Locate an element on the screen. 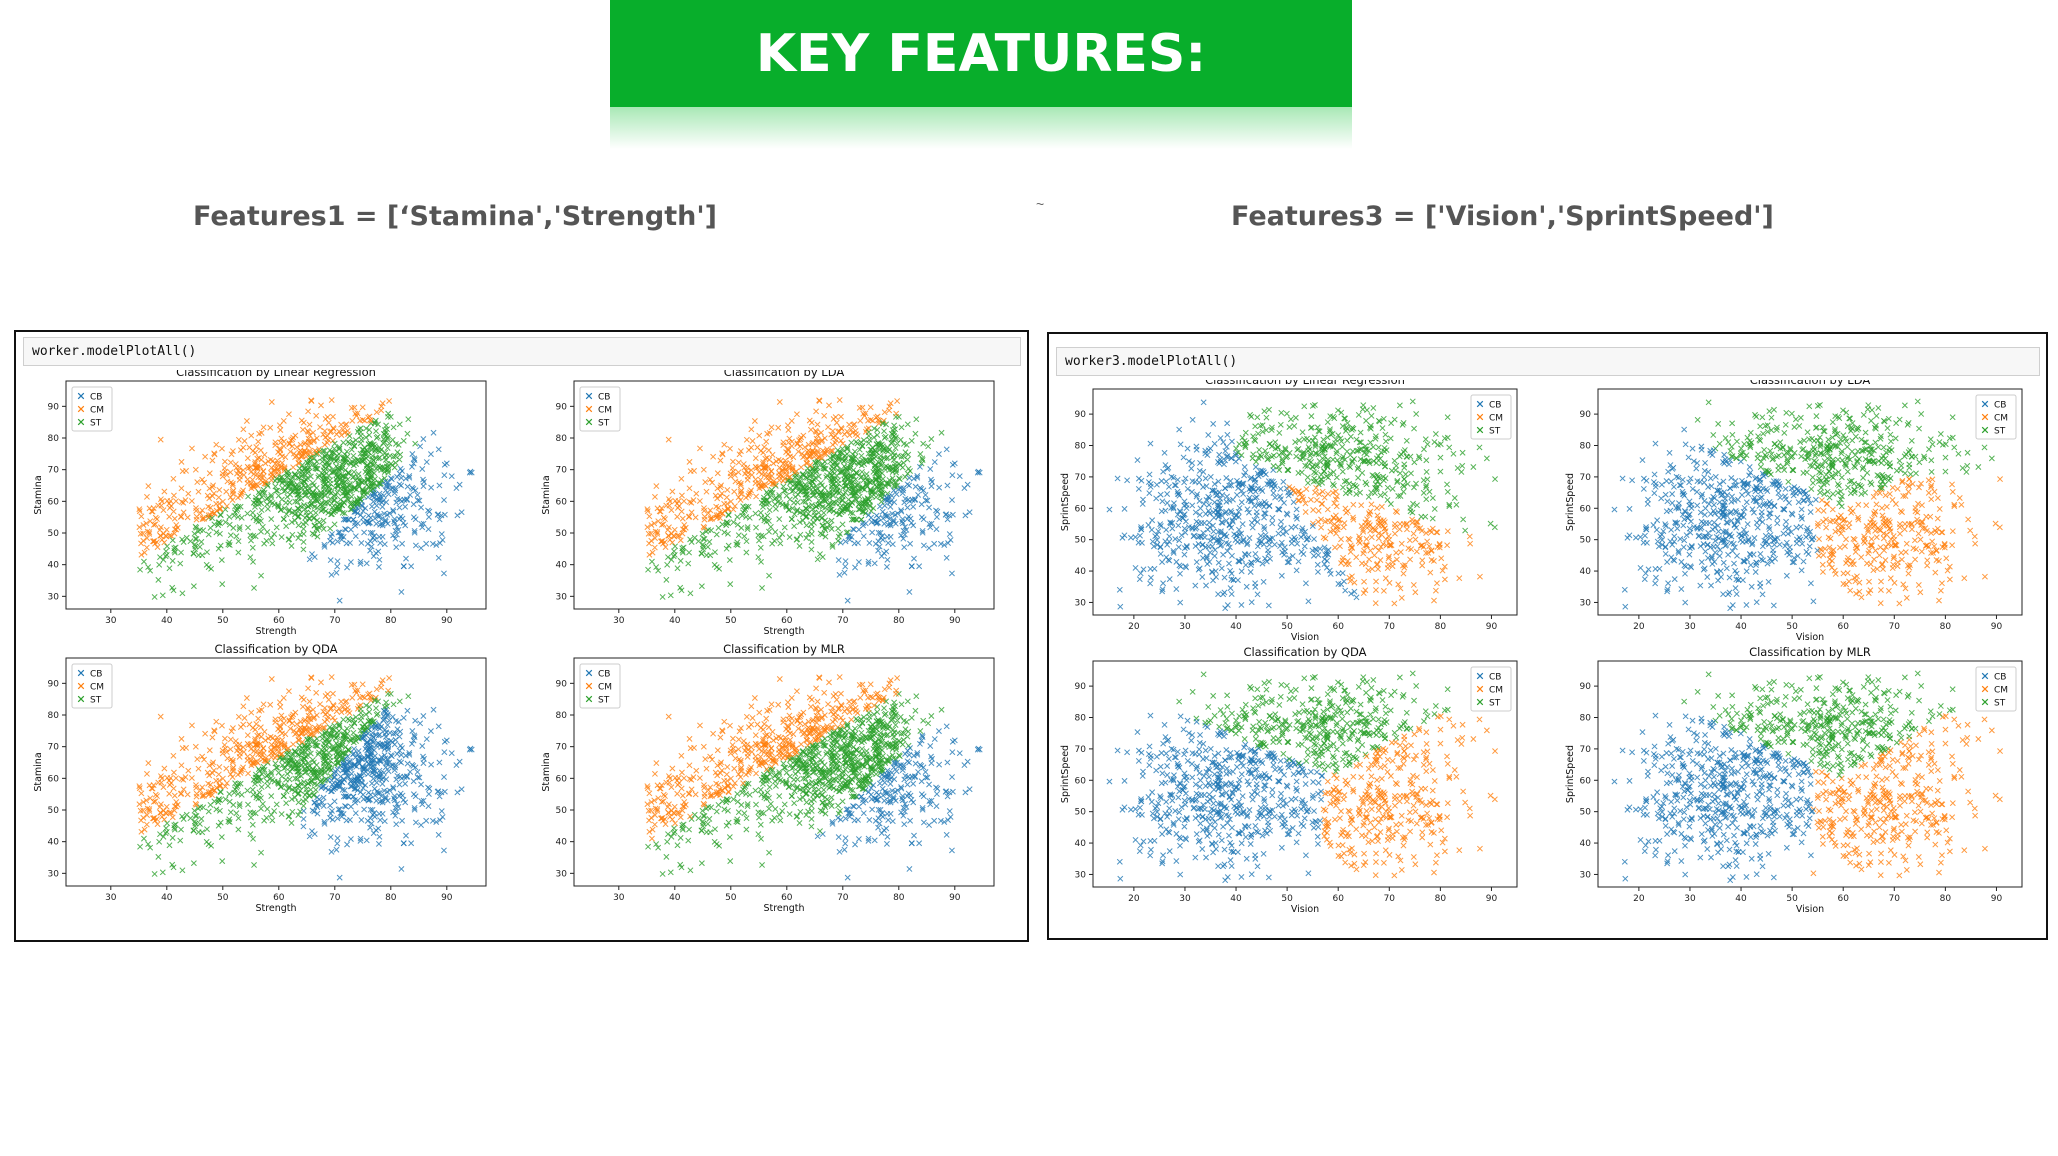 This screenshot has width=2058, height=1156. y-tick-label: 80 is located at coordinates (562, 439).